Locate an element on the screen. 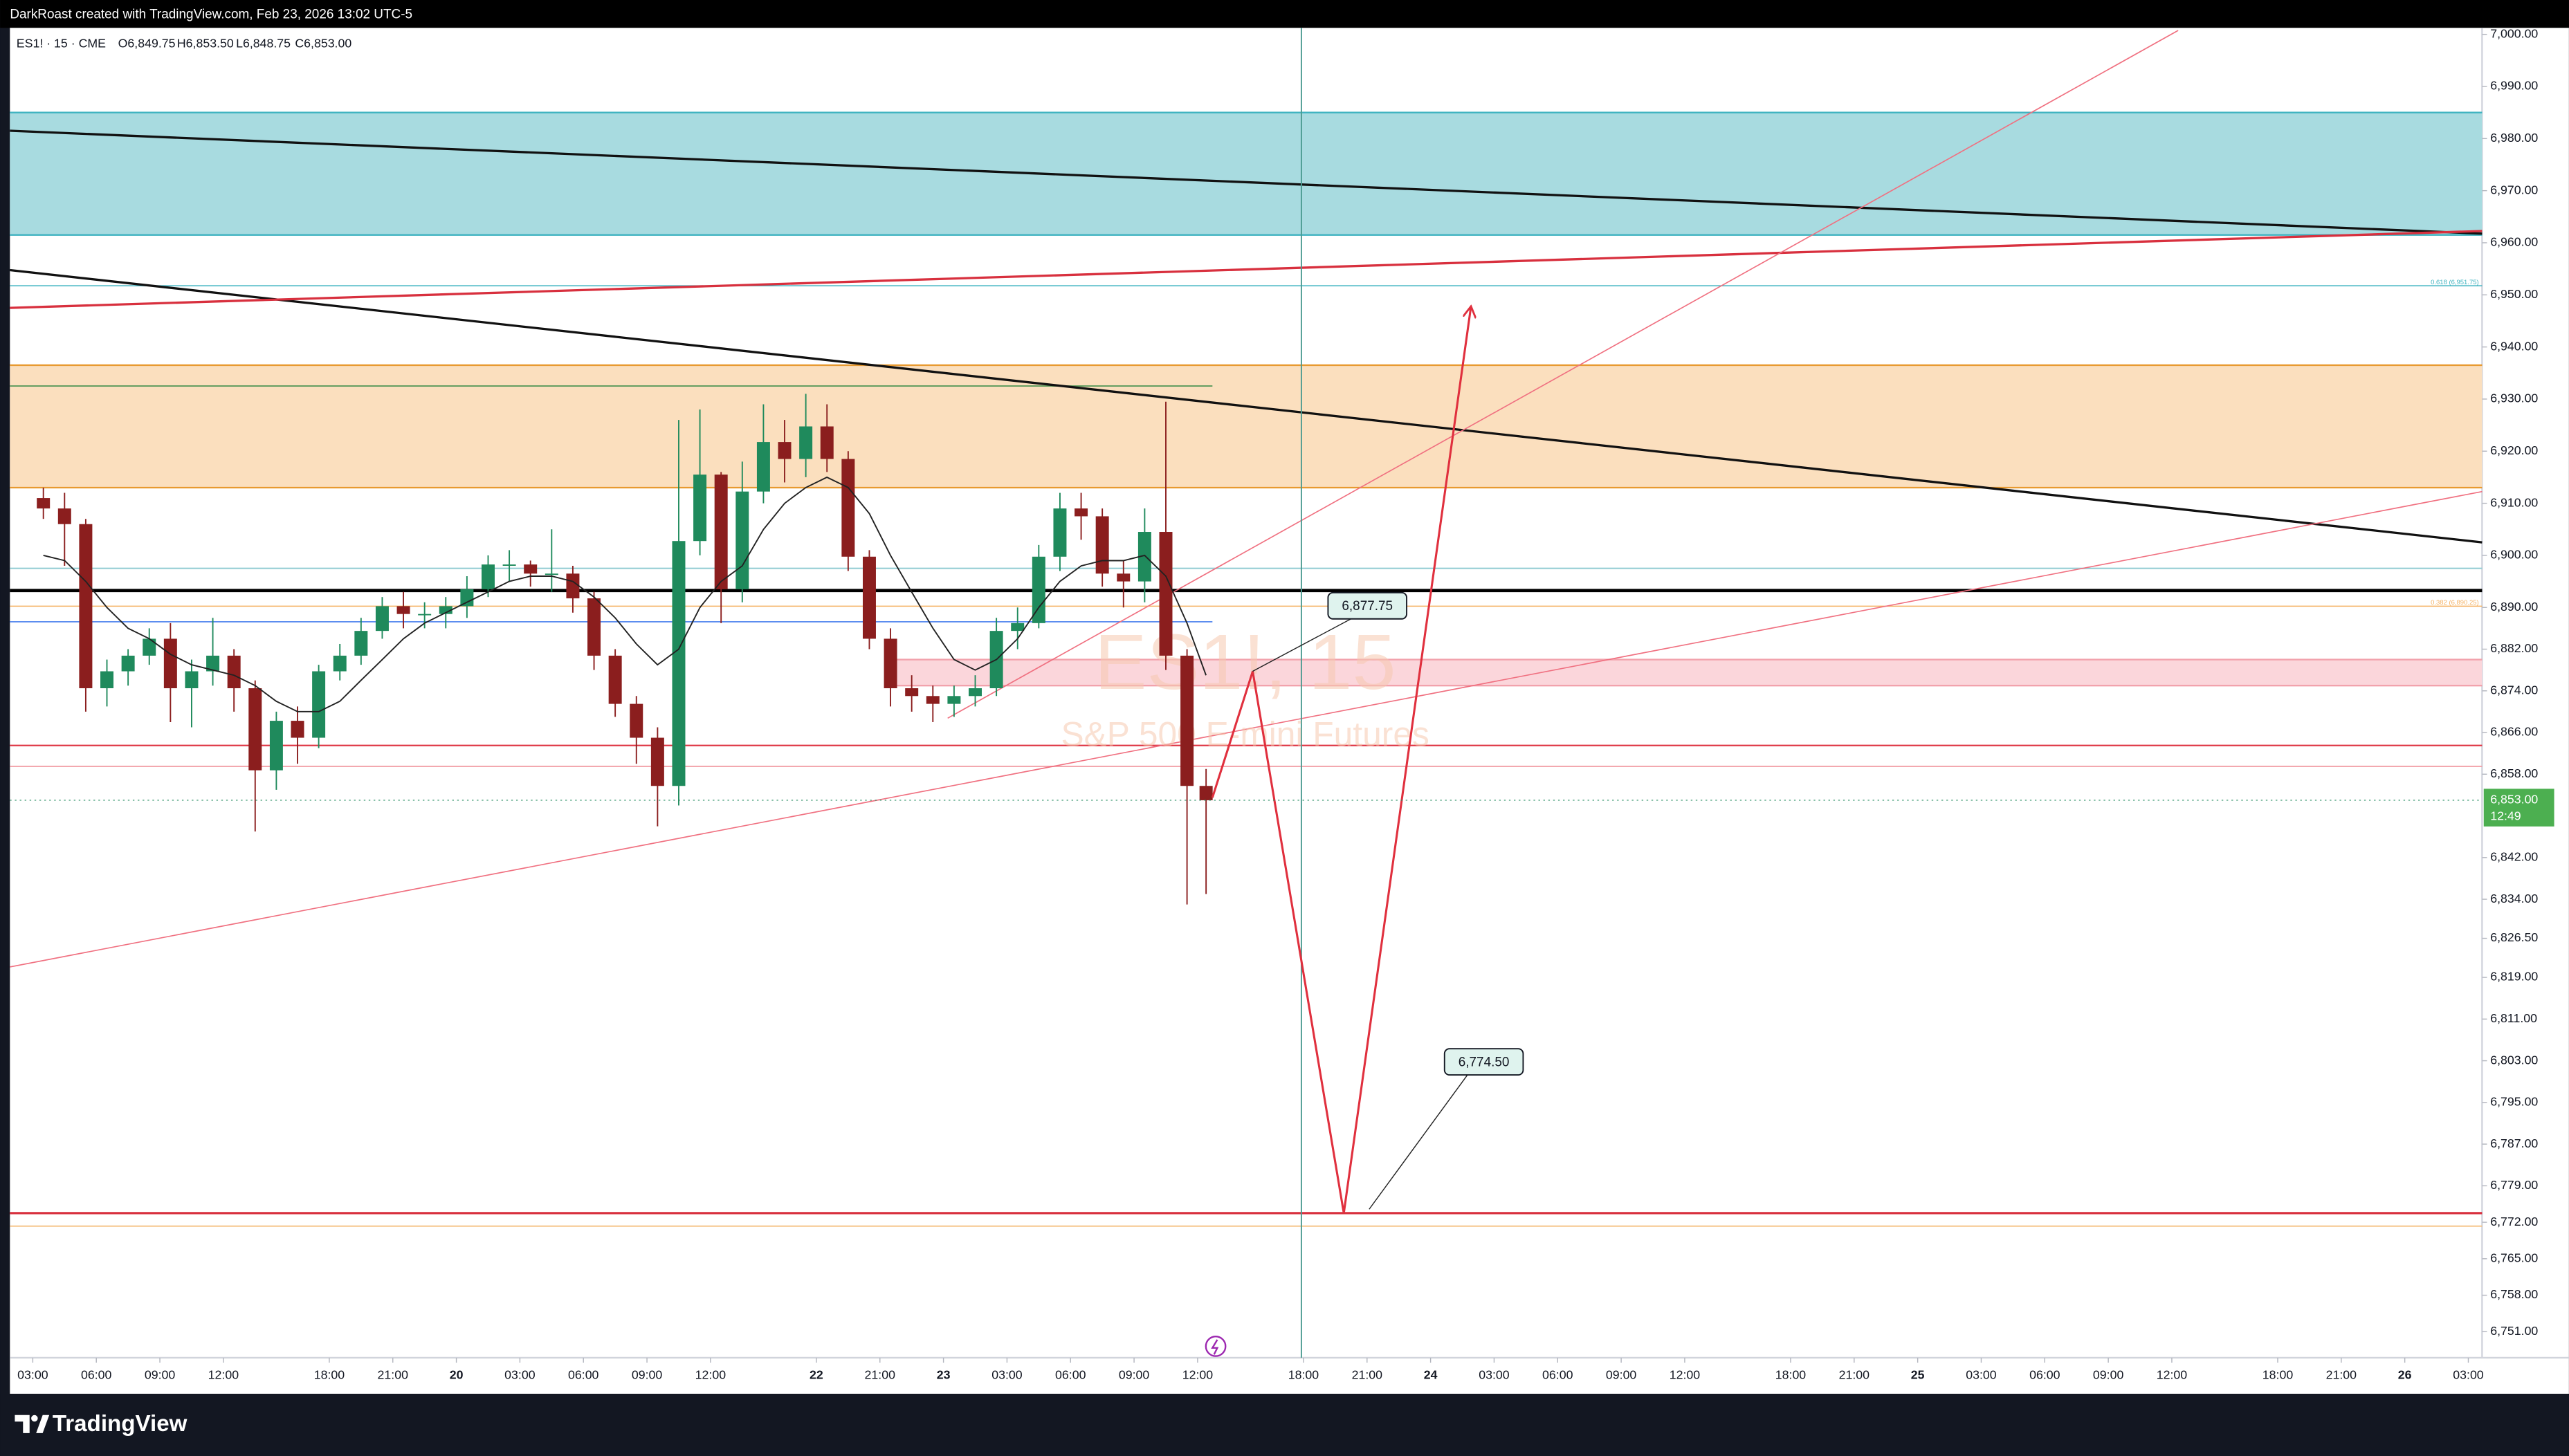 The image size is (2569, 1456). level-label: 0.618 (6,951.75) is located at coordinates (2455, 282).